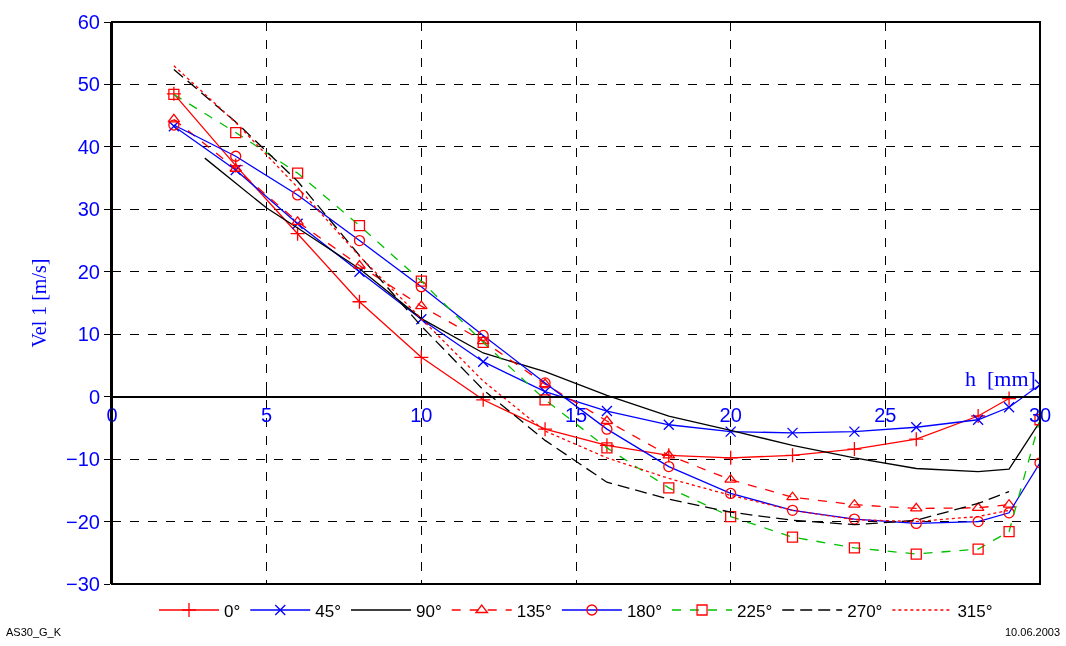  What do you see at coordinates (885, 414) in the screenshot?
I see `x-tick-label: 25` at bounding box center [885, 414].